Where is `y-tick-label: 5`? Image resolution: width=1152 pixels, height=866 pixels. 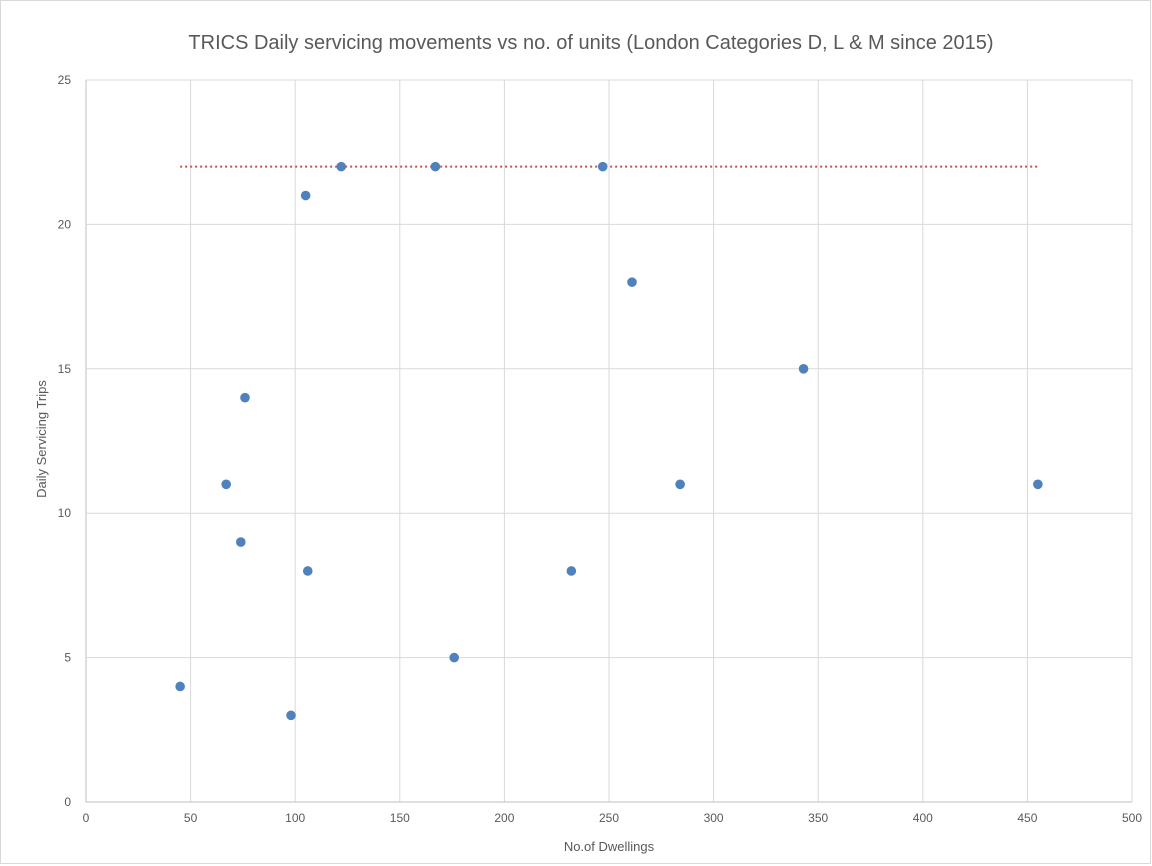
y-tick-label: 5 is located at coordinates (67, 658).